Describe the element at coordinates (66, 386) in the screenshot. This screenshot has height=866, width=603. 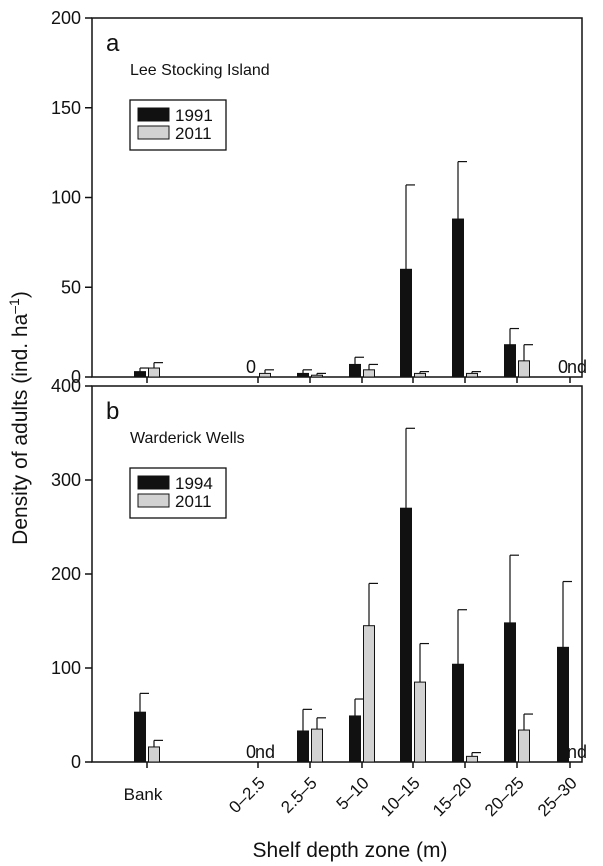
I see `y-tick-label: 400` at that location.